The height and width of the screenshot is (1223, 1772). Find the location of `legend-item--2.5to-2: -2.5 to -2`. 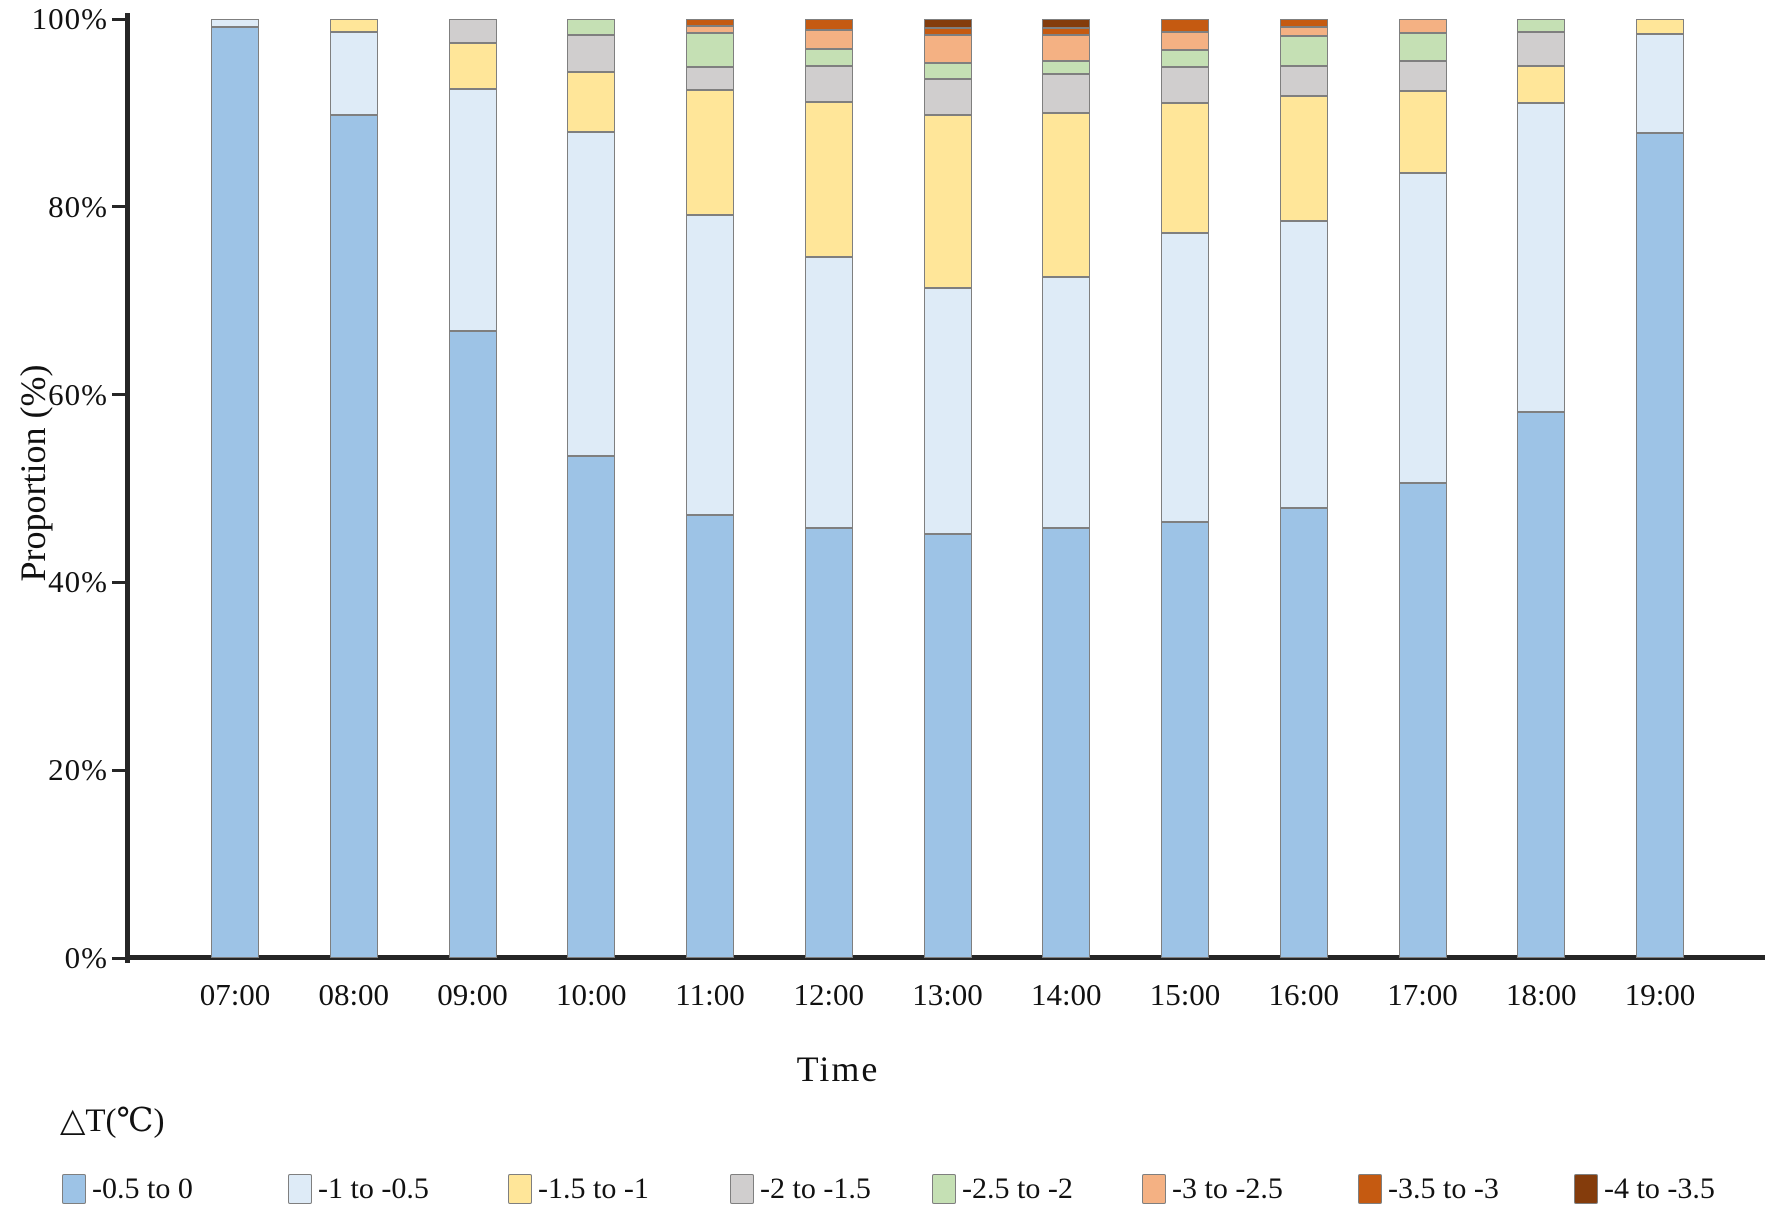

legend-item--2.5to-2: -2.5 to -2 is located at coordinates (1002, 1189).